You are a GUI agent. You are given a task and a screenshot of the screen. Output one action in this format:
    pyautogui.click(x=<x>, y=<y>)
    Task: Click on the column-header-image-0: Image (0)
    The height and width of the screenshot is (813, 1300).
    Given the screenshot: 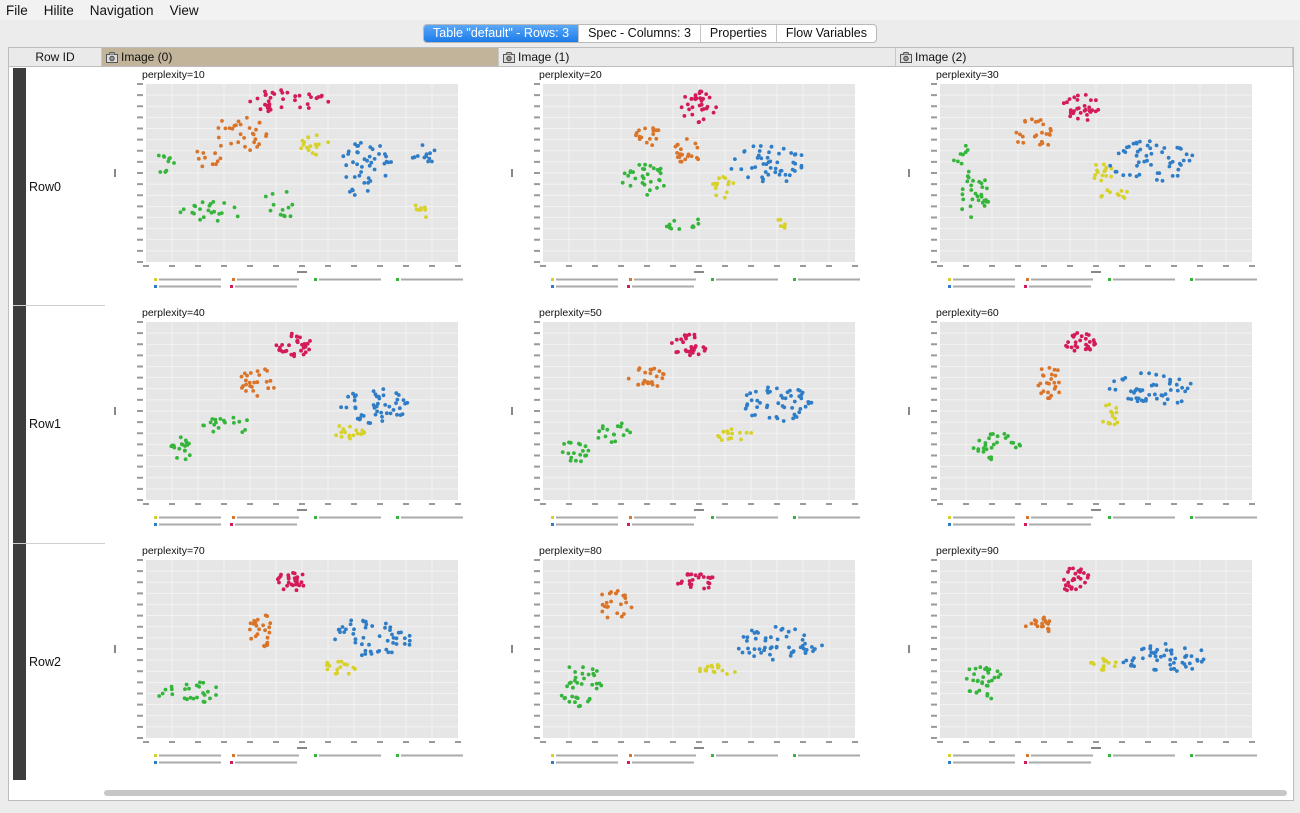 What is the action you would take?
    pyautogui.click(x=300, y=57)
    